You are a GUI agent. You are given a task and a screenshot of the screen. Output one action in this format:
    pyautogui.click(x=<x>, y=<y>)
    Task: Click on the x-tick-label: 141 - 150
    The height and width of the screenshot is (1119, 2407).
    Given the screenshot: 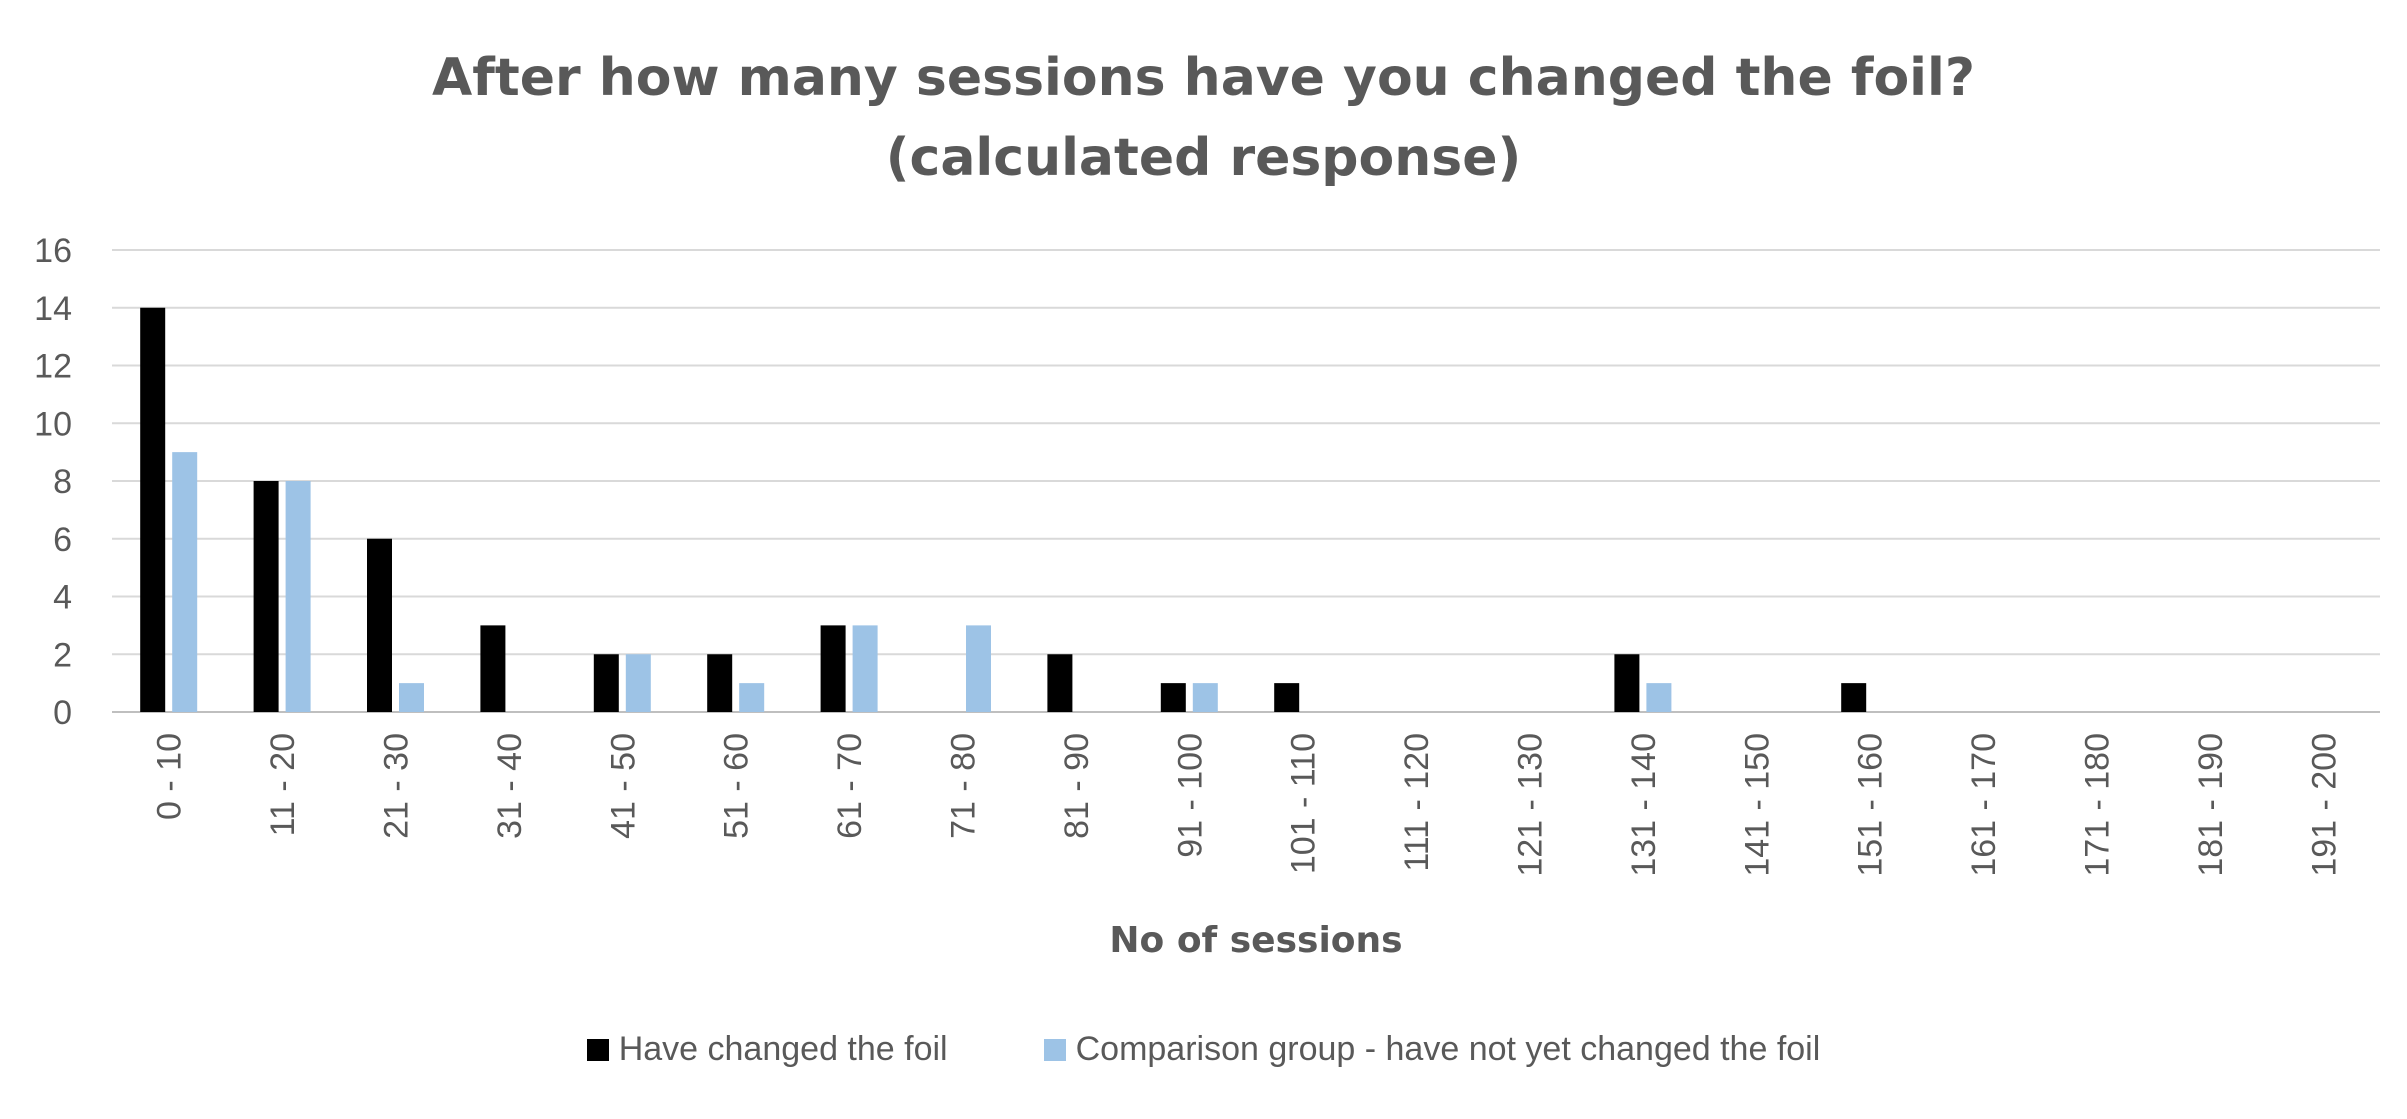 What is the action you would take?
    pyautogui.click(x=1757, y=805)
    